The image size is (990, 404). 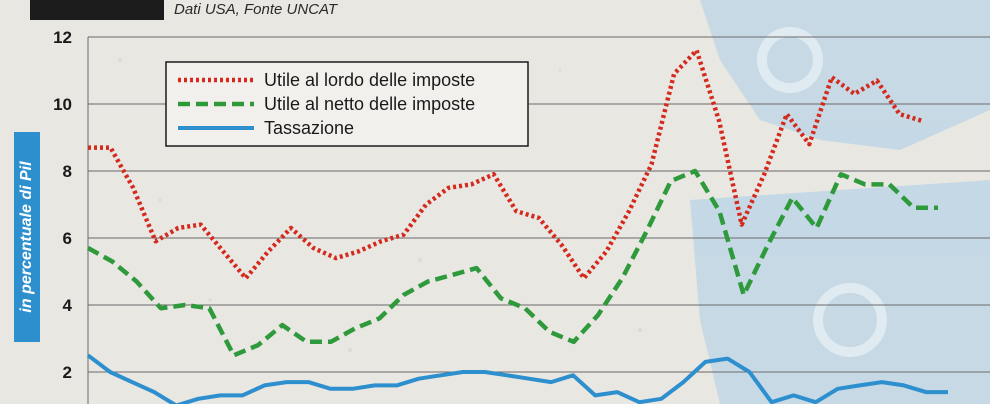 I want to click on y-tick-label: 6, so click(x=67, y=238).